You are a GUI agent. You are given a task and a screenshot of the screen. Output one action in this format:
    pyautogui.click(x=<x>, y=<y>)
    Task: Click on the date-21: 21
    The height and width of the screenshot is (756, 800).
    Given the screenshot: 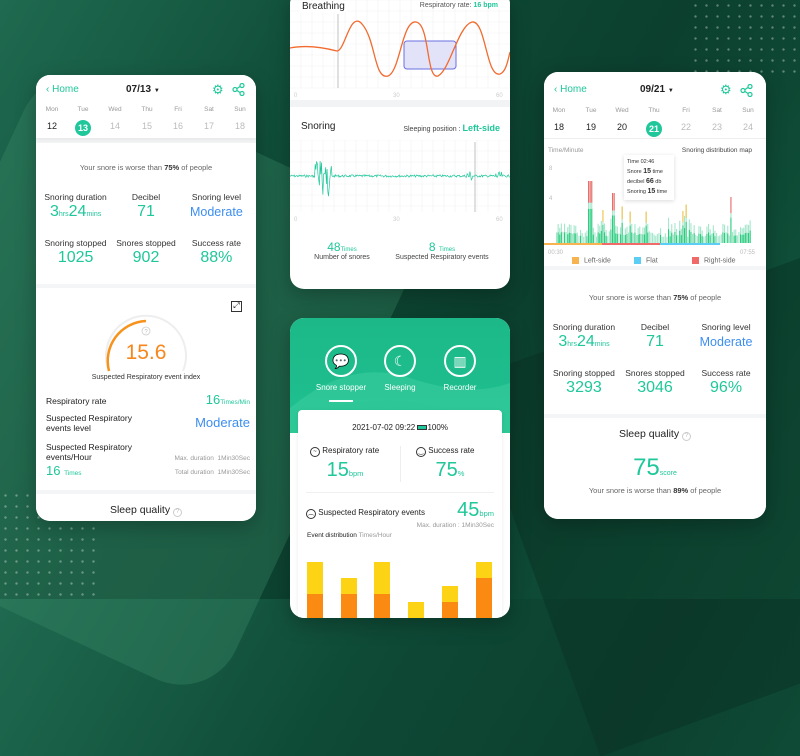 What is the action you would take?
    pyautogui.click(x=654, y=129)
    